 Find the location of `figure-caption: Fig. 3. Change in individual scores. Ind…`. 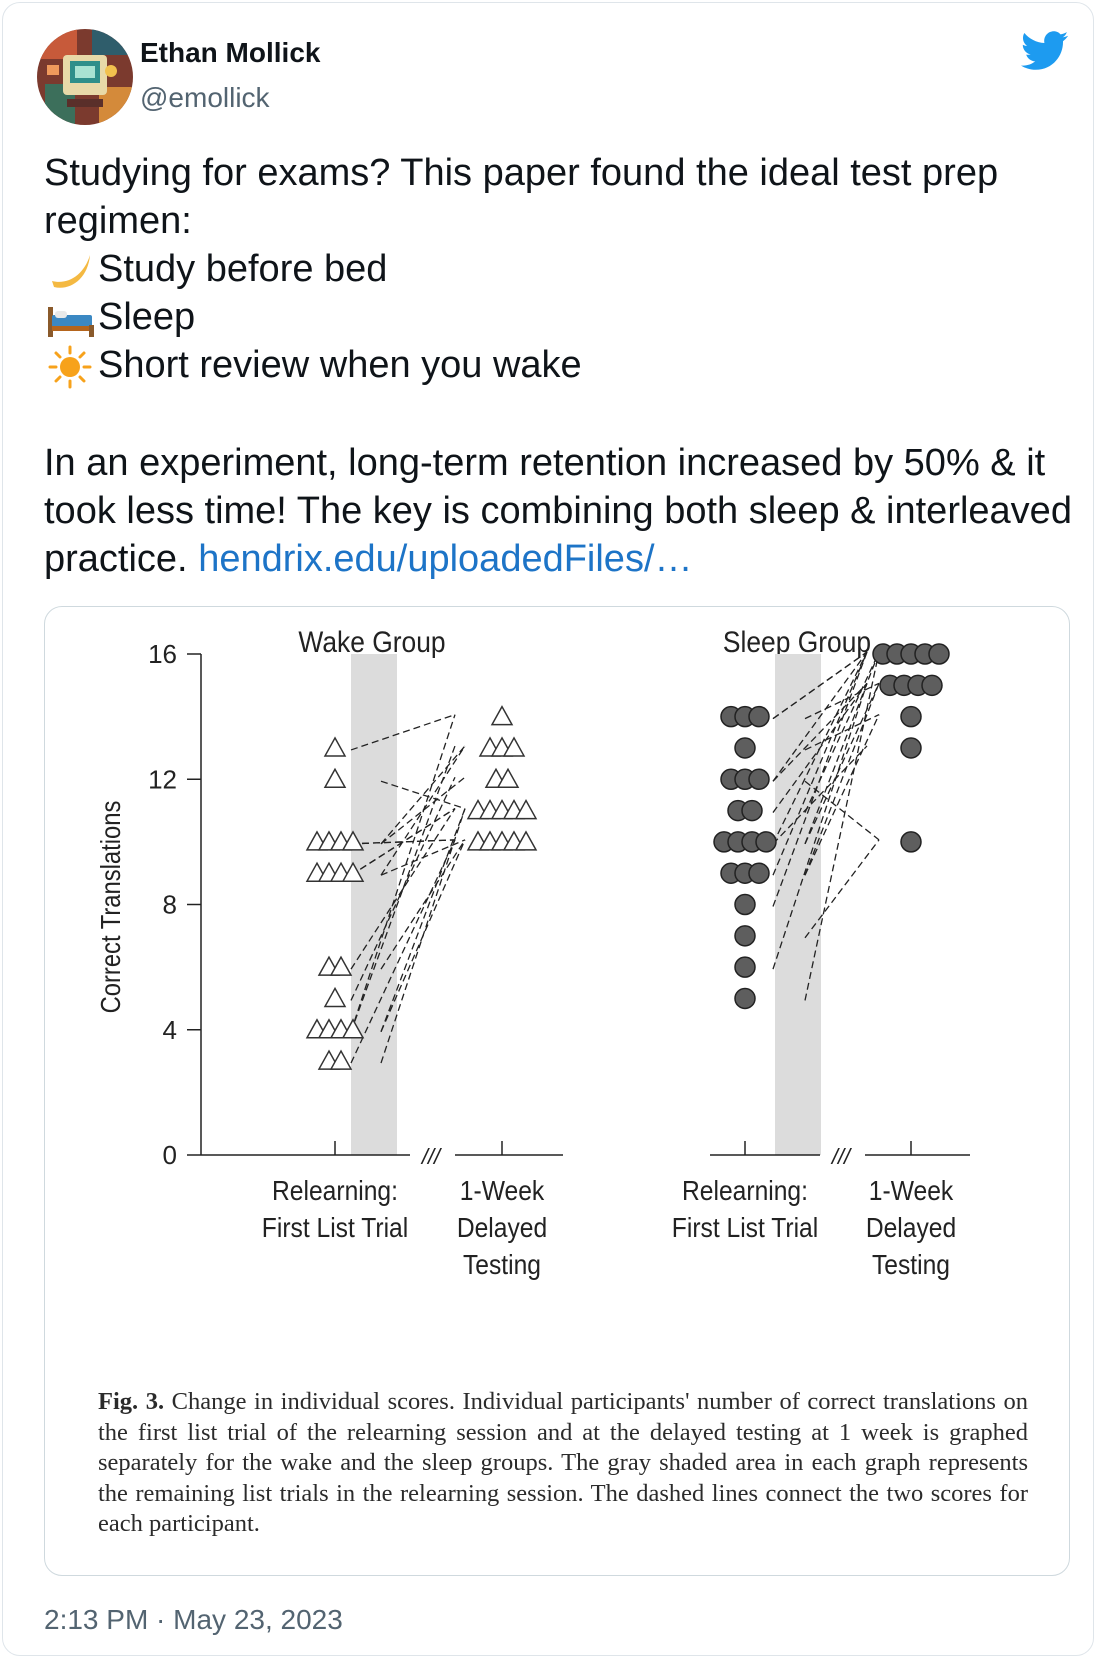

figure-caption: Fig. 3. Change in individual scores. Ind… is located at coordinates (563, 1463).